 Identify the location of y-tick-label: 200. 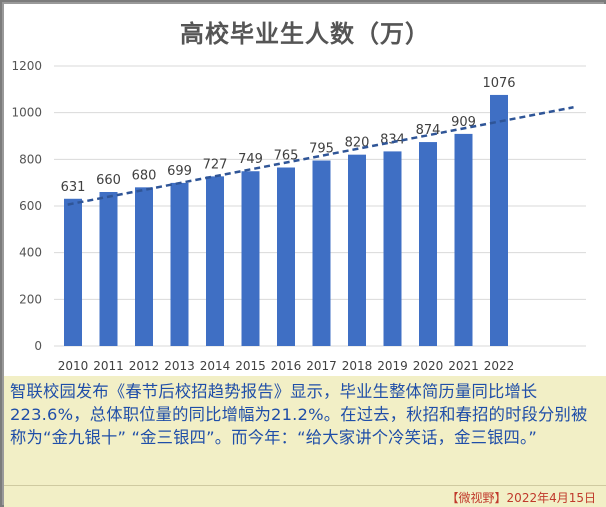
(30, 299).